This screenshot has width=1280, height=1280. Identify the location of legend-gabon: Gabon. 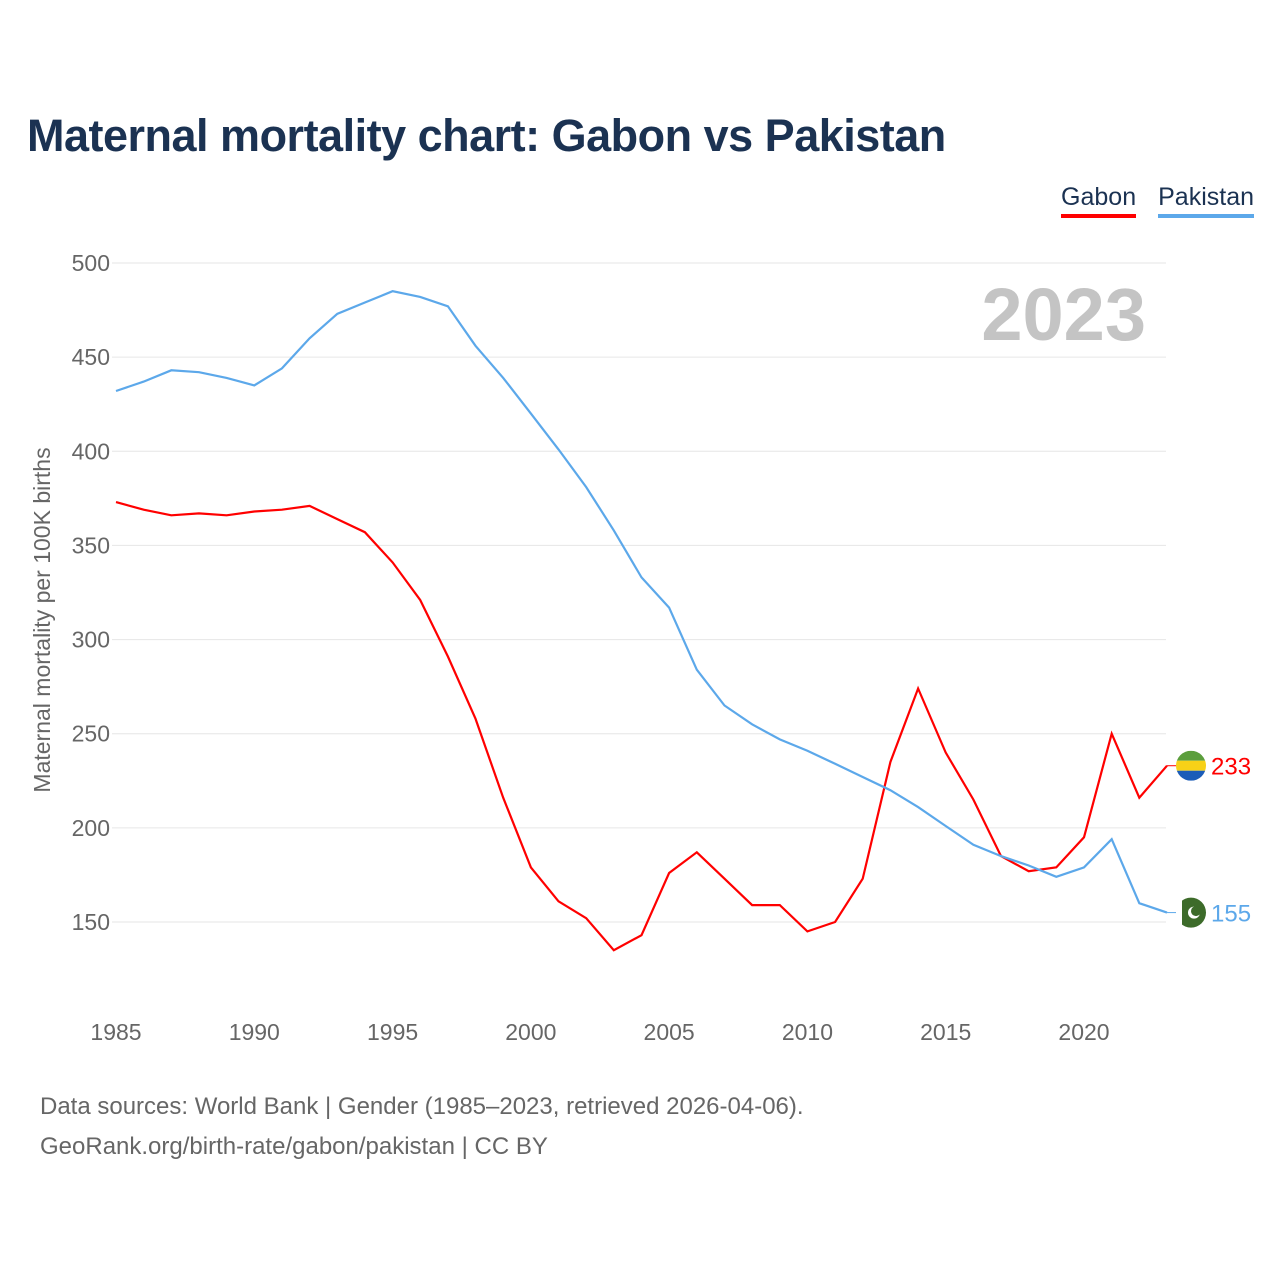
(1099, 200).